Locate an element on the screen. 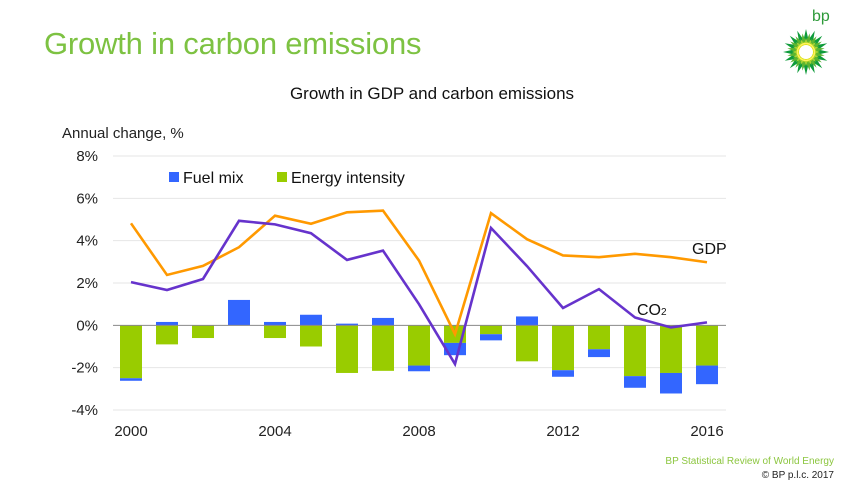 This screenshot has width=864, height=486. helios-center is located at coordinates (806, 52).